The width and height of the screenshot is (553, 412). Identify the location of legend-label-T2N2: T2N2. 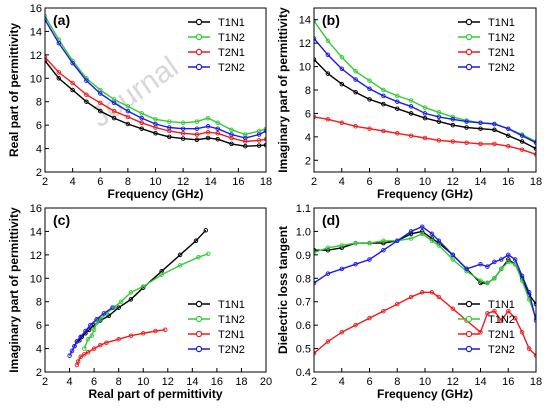
(231, 68).